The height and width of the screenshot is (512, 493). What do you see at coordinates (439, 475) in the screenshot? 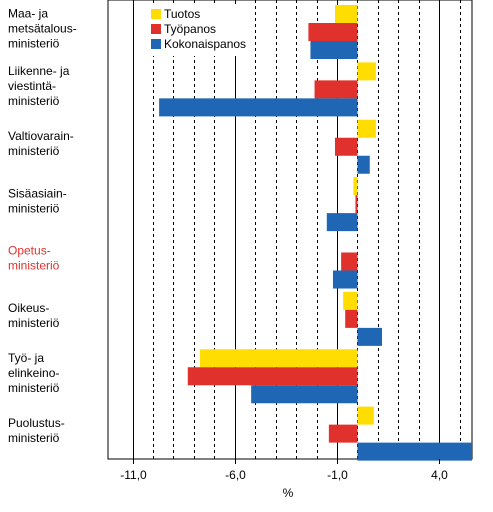
I see `x-tick-label: 4,0` at bounding box center [439, 475].